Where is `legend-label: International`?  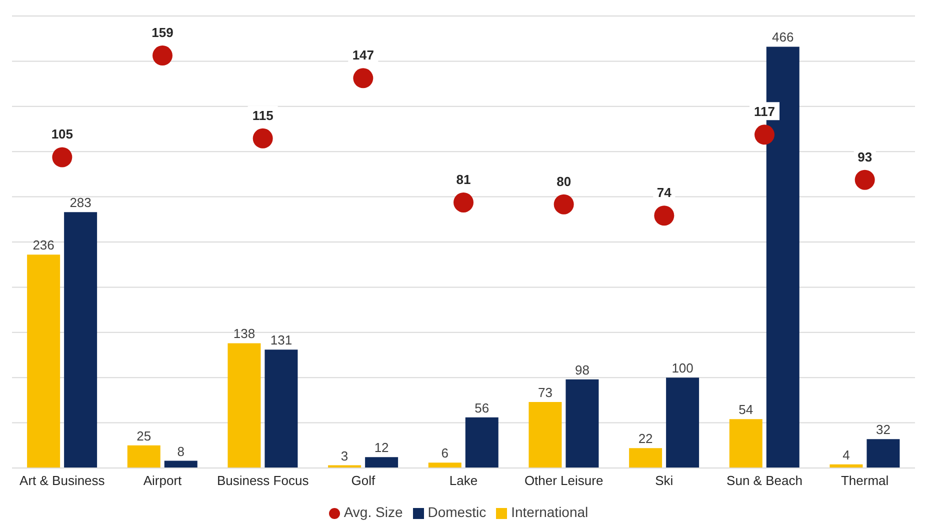
legend-label: International is located at coordinates (549, 512).